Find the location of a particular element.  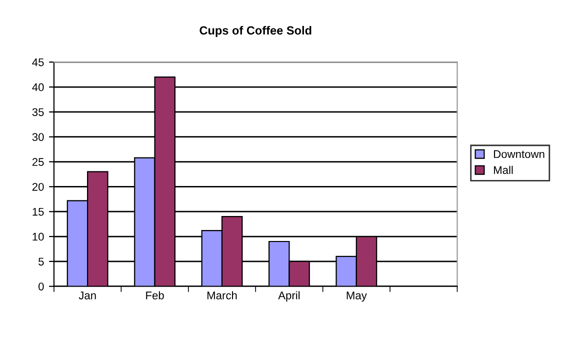

y-tick-label: 40 is located at coordinates (38, 87).